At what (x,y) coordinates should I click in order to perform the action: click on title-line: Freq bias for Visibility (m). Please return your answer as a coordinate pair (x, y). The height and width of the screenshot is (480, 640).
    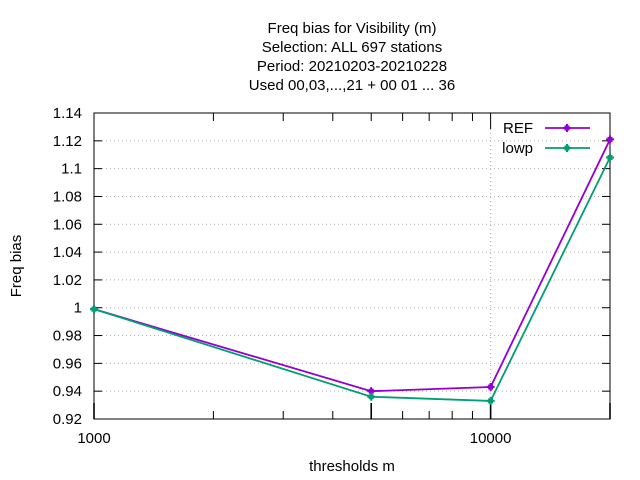
    Looking at the image, I should click on (352, 28).